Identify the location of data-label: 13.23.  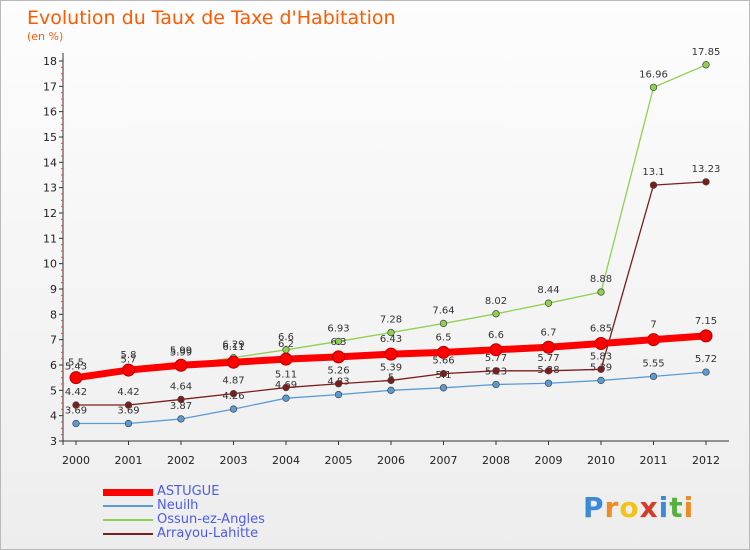
(706, 169).